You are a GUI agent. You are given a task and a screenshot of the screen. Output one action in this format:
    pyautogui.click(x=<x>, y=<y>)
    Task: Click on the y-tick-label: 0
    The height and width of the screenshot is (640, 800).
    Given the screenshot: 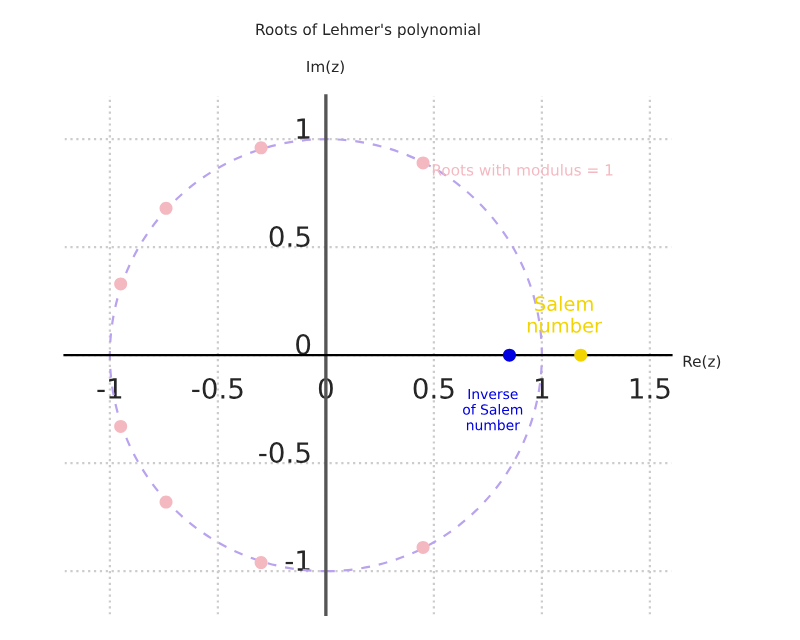 What is the action you would take?
    pyautogui.click(x=303, y=345)
    